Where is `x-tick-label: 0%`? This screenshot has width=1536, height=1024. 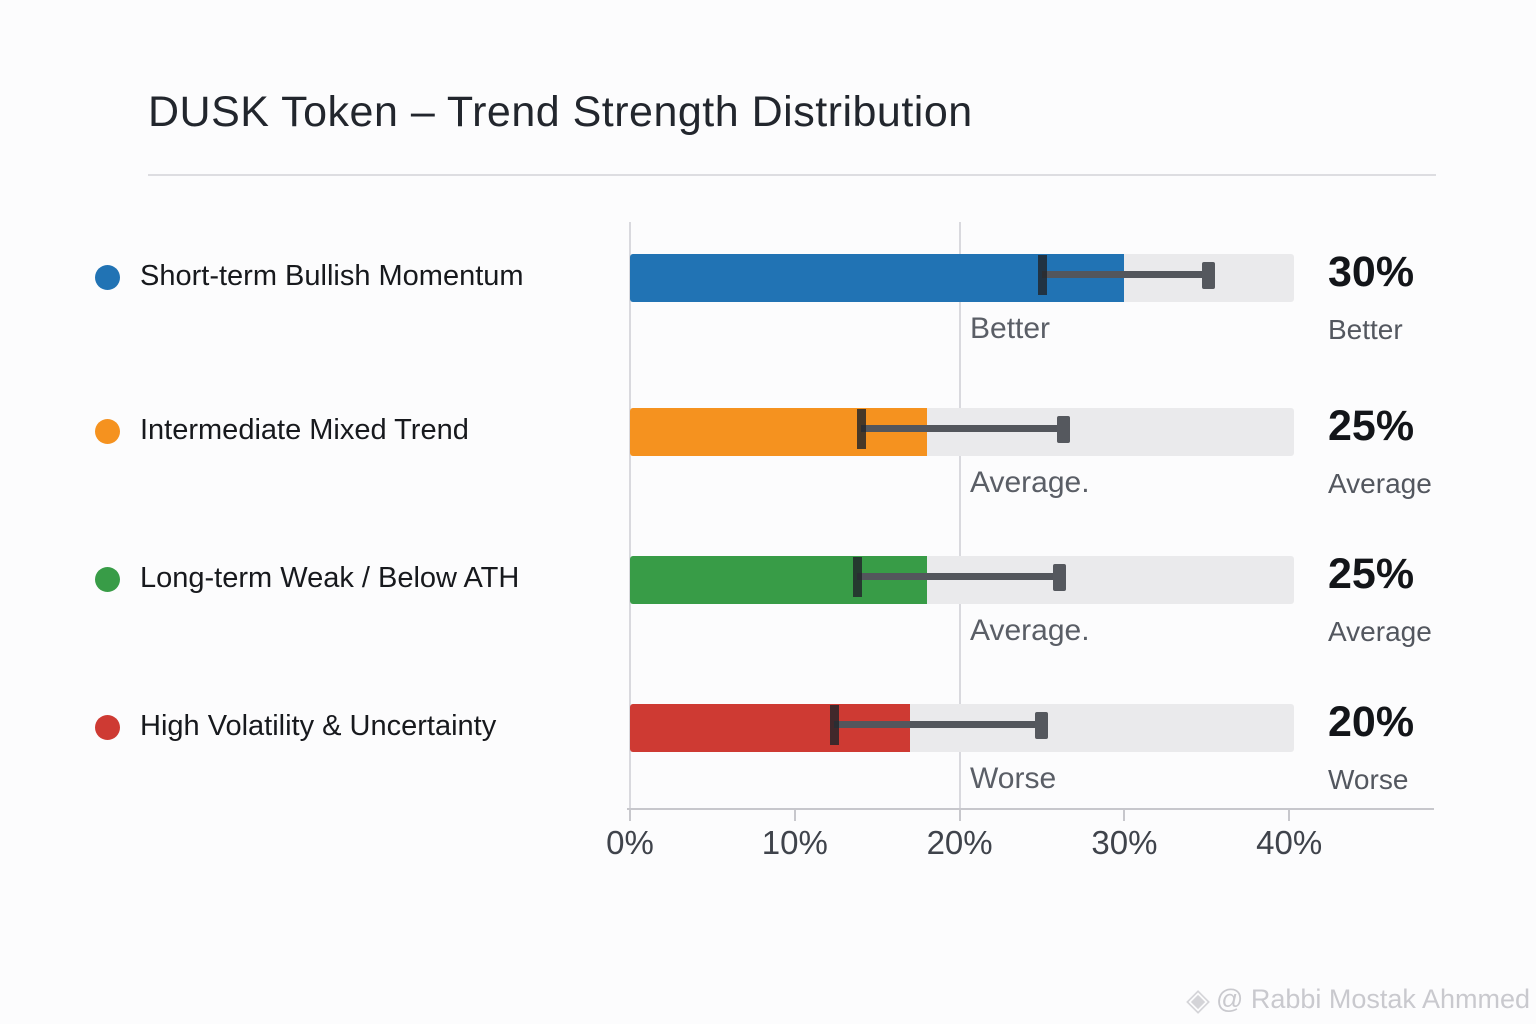 x-tick-label: 0% is located at coordinates (630, 842).